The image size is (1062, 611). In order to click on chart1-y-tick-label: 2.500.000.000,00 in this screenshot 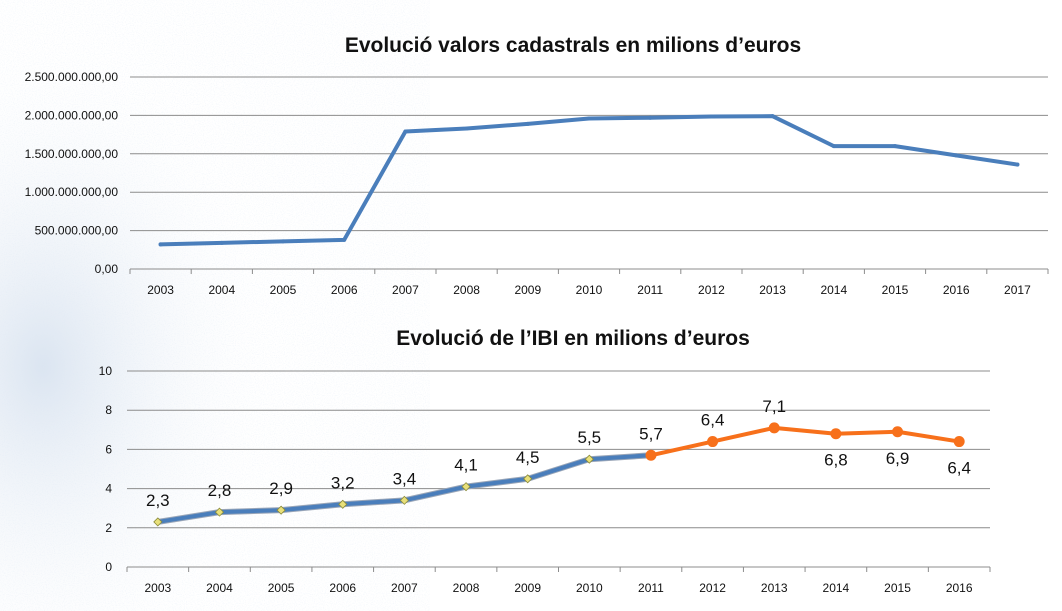, I will do `click(72, 77)`.